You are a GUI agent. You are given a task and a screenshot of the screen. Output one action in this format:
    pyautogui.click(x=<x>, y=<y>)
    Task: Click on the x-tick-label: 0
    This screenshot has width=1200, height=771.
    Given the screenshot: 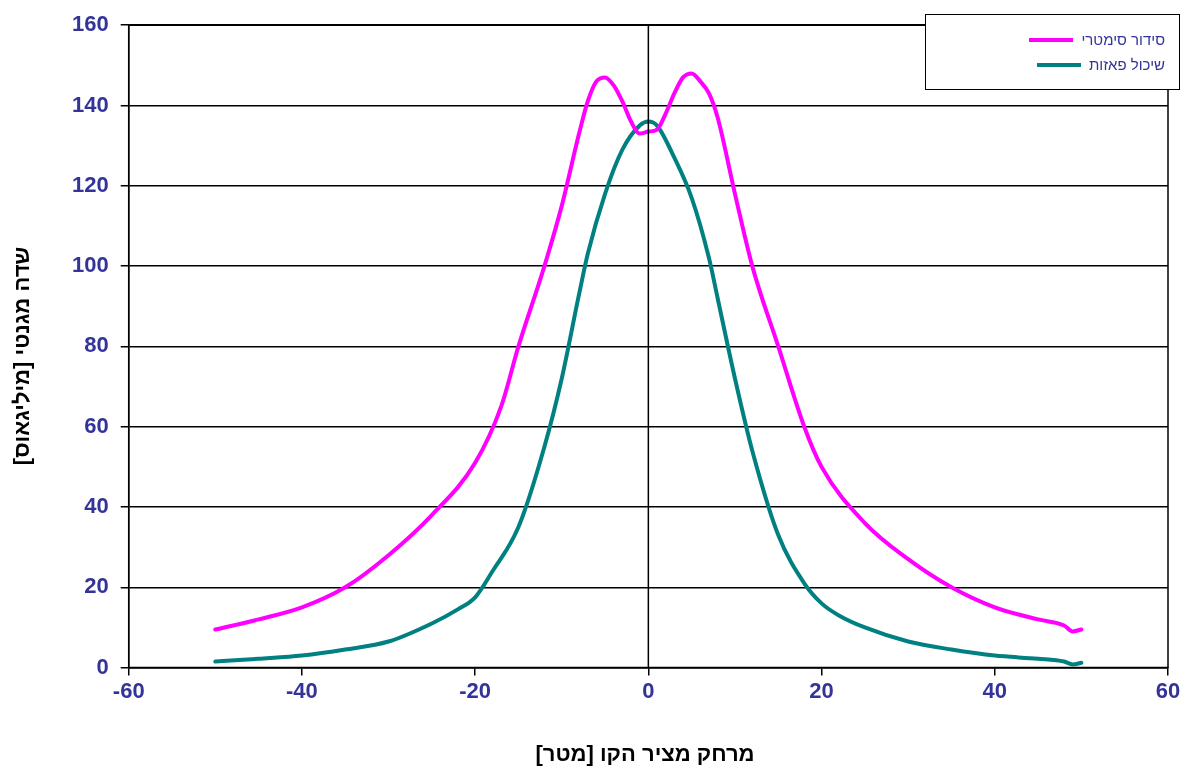 What is the action you would take?
    pyautogui.click(x=648, y=690)
    